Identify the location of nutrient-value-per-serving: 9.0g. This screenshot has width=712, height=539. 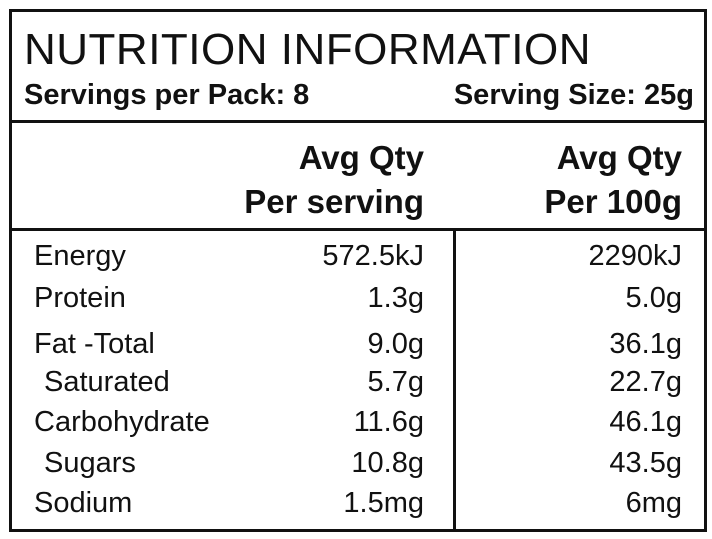
(395, 344).